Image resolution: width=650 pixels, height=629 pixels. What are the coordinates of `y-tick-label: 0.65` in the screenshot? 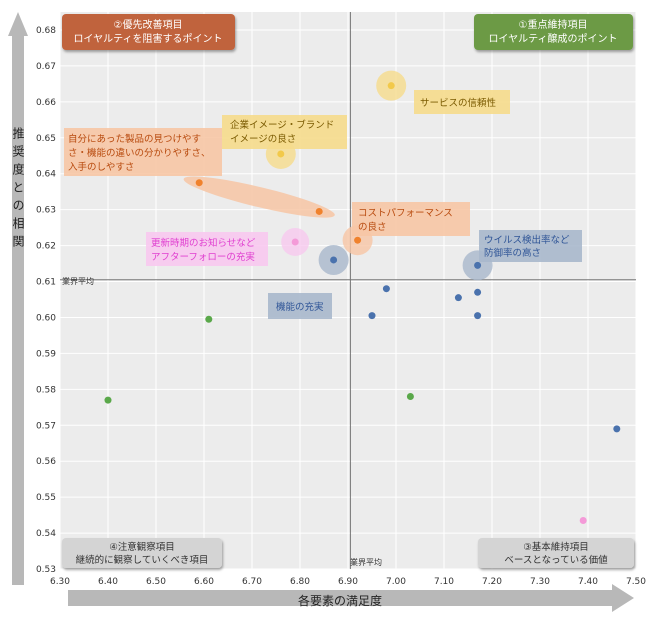 It's located at (46, 139).